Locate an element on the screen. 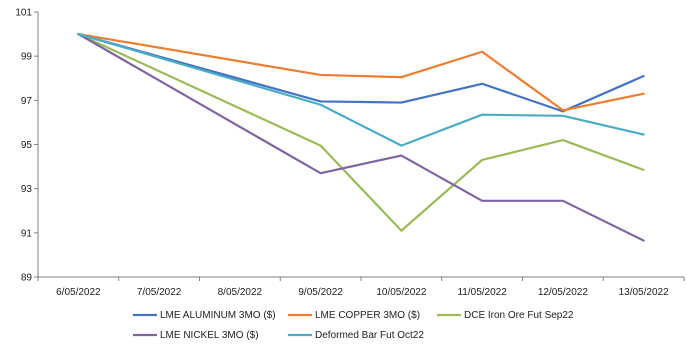 The height and width of the screenshot is (352, 687). legend-label: LME ALUMINUM 3MO ($) is located at coordinates (218, 315).